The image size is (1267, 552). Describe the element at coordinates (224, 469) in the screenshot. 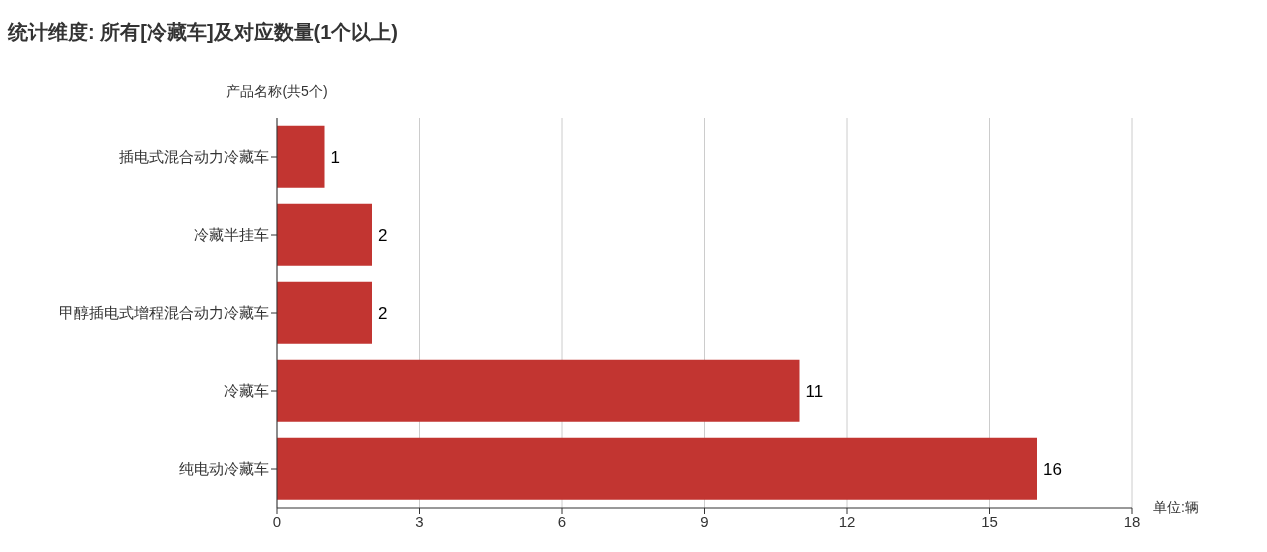

I see `y-tick-label: 纯电动冷藏车` at that location.